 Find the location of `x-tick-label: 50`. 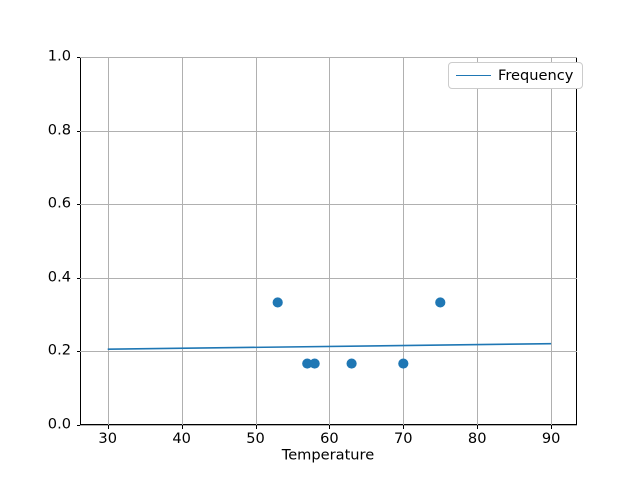

x-tick-label: 50 is located at coordinates (255, 438).